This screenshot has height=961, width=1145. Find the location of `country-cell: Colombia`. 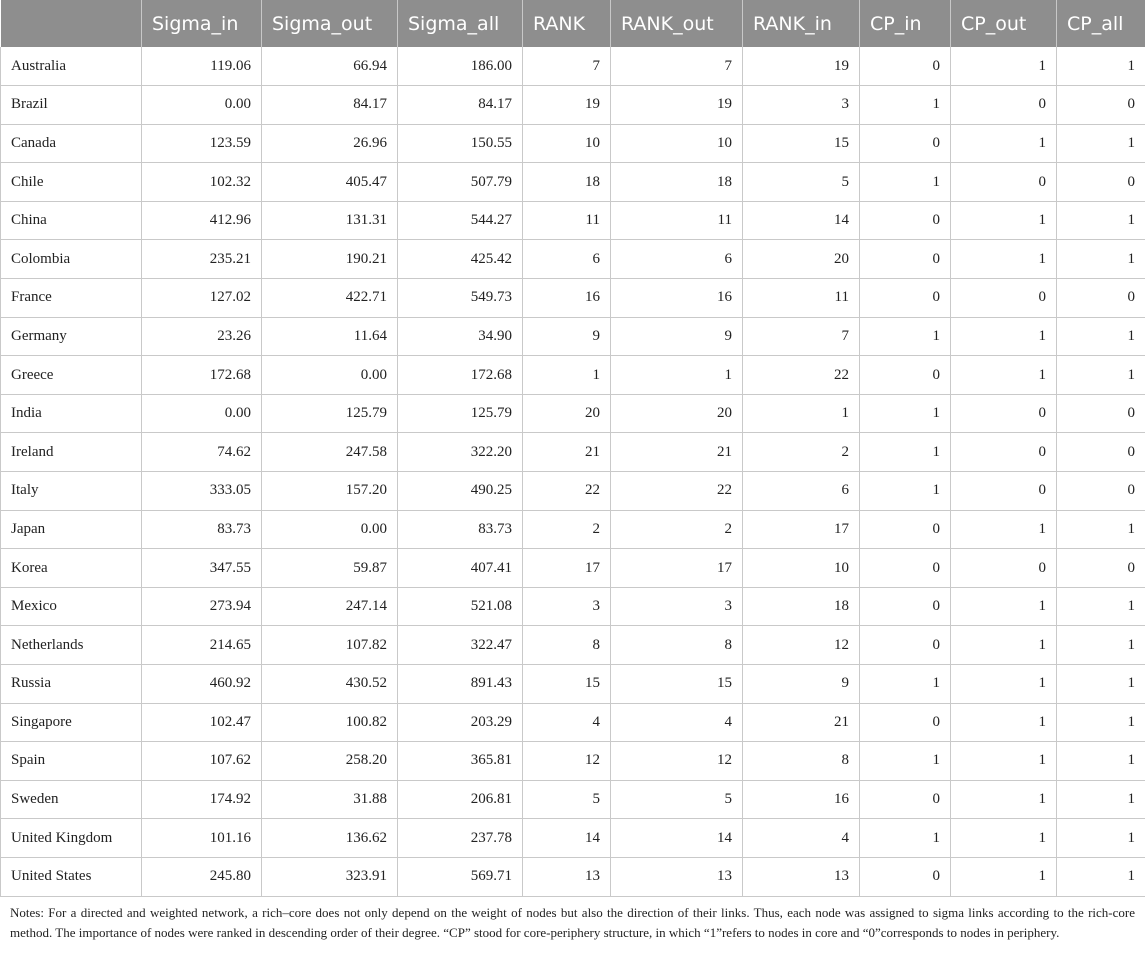

country-cell: Colombia is located at coordinates (71, 259).